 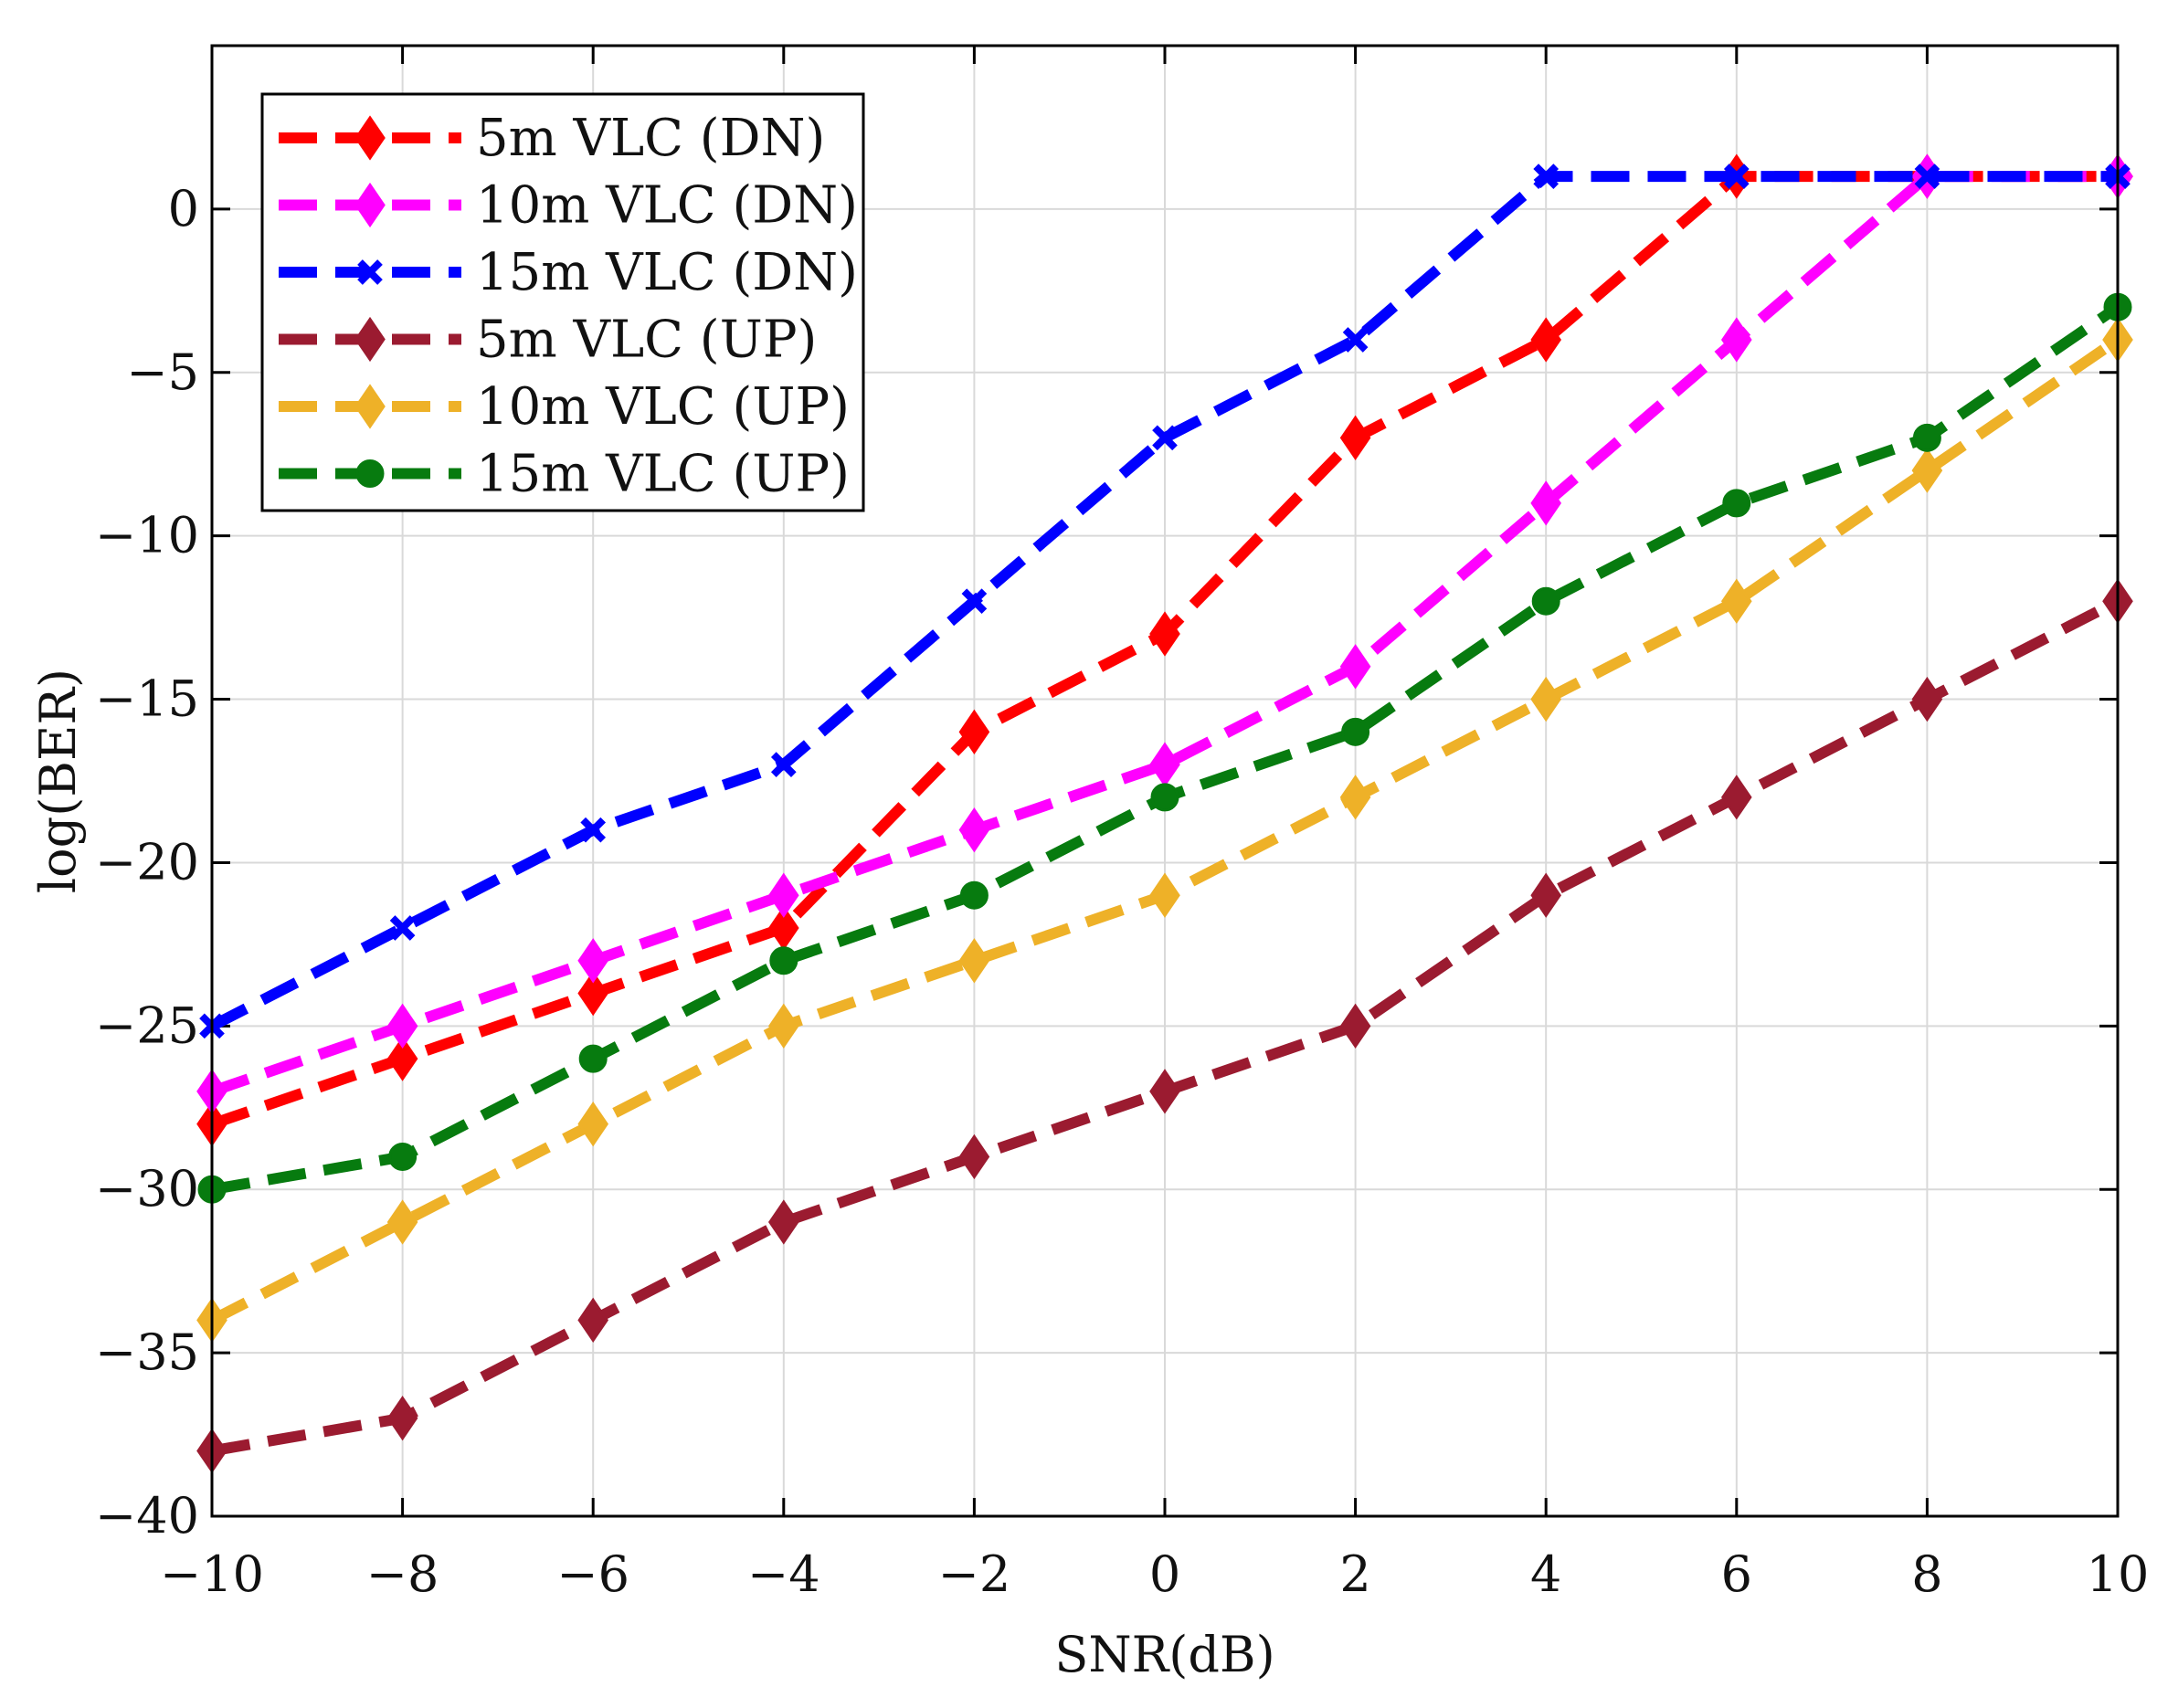 I want to click on y-tick-label: 0, so click(x=184, y=208).